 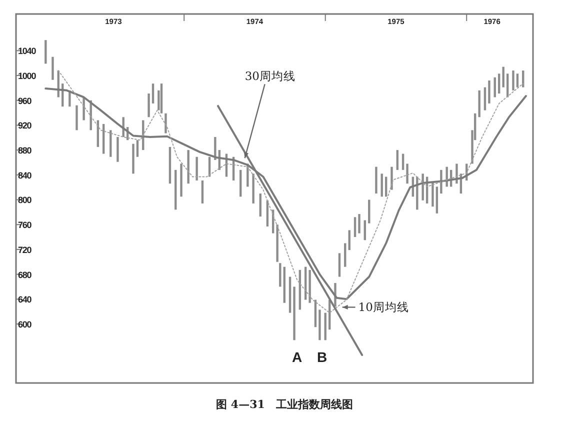 What do you see at coordinates (25, 299) in the screenshot?
I see `y-tick-label: 640` at bounding box center [25, 299].